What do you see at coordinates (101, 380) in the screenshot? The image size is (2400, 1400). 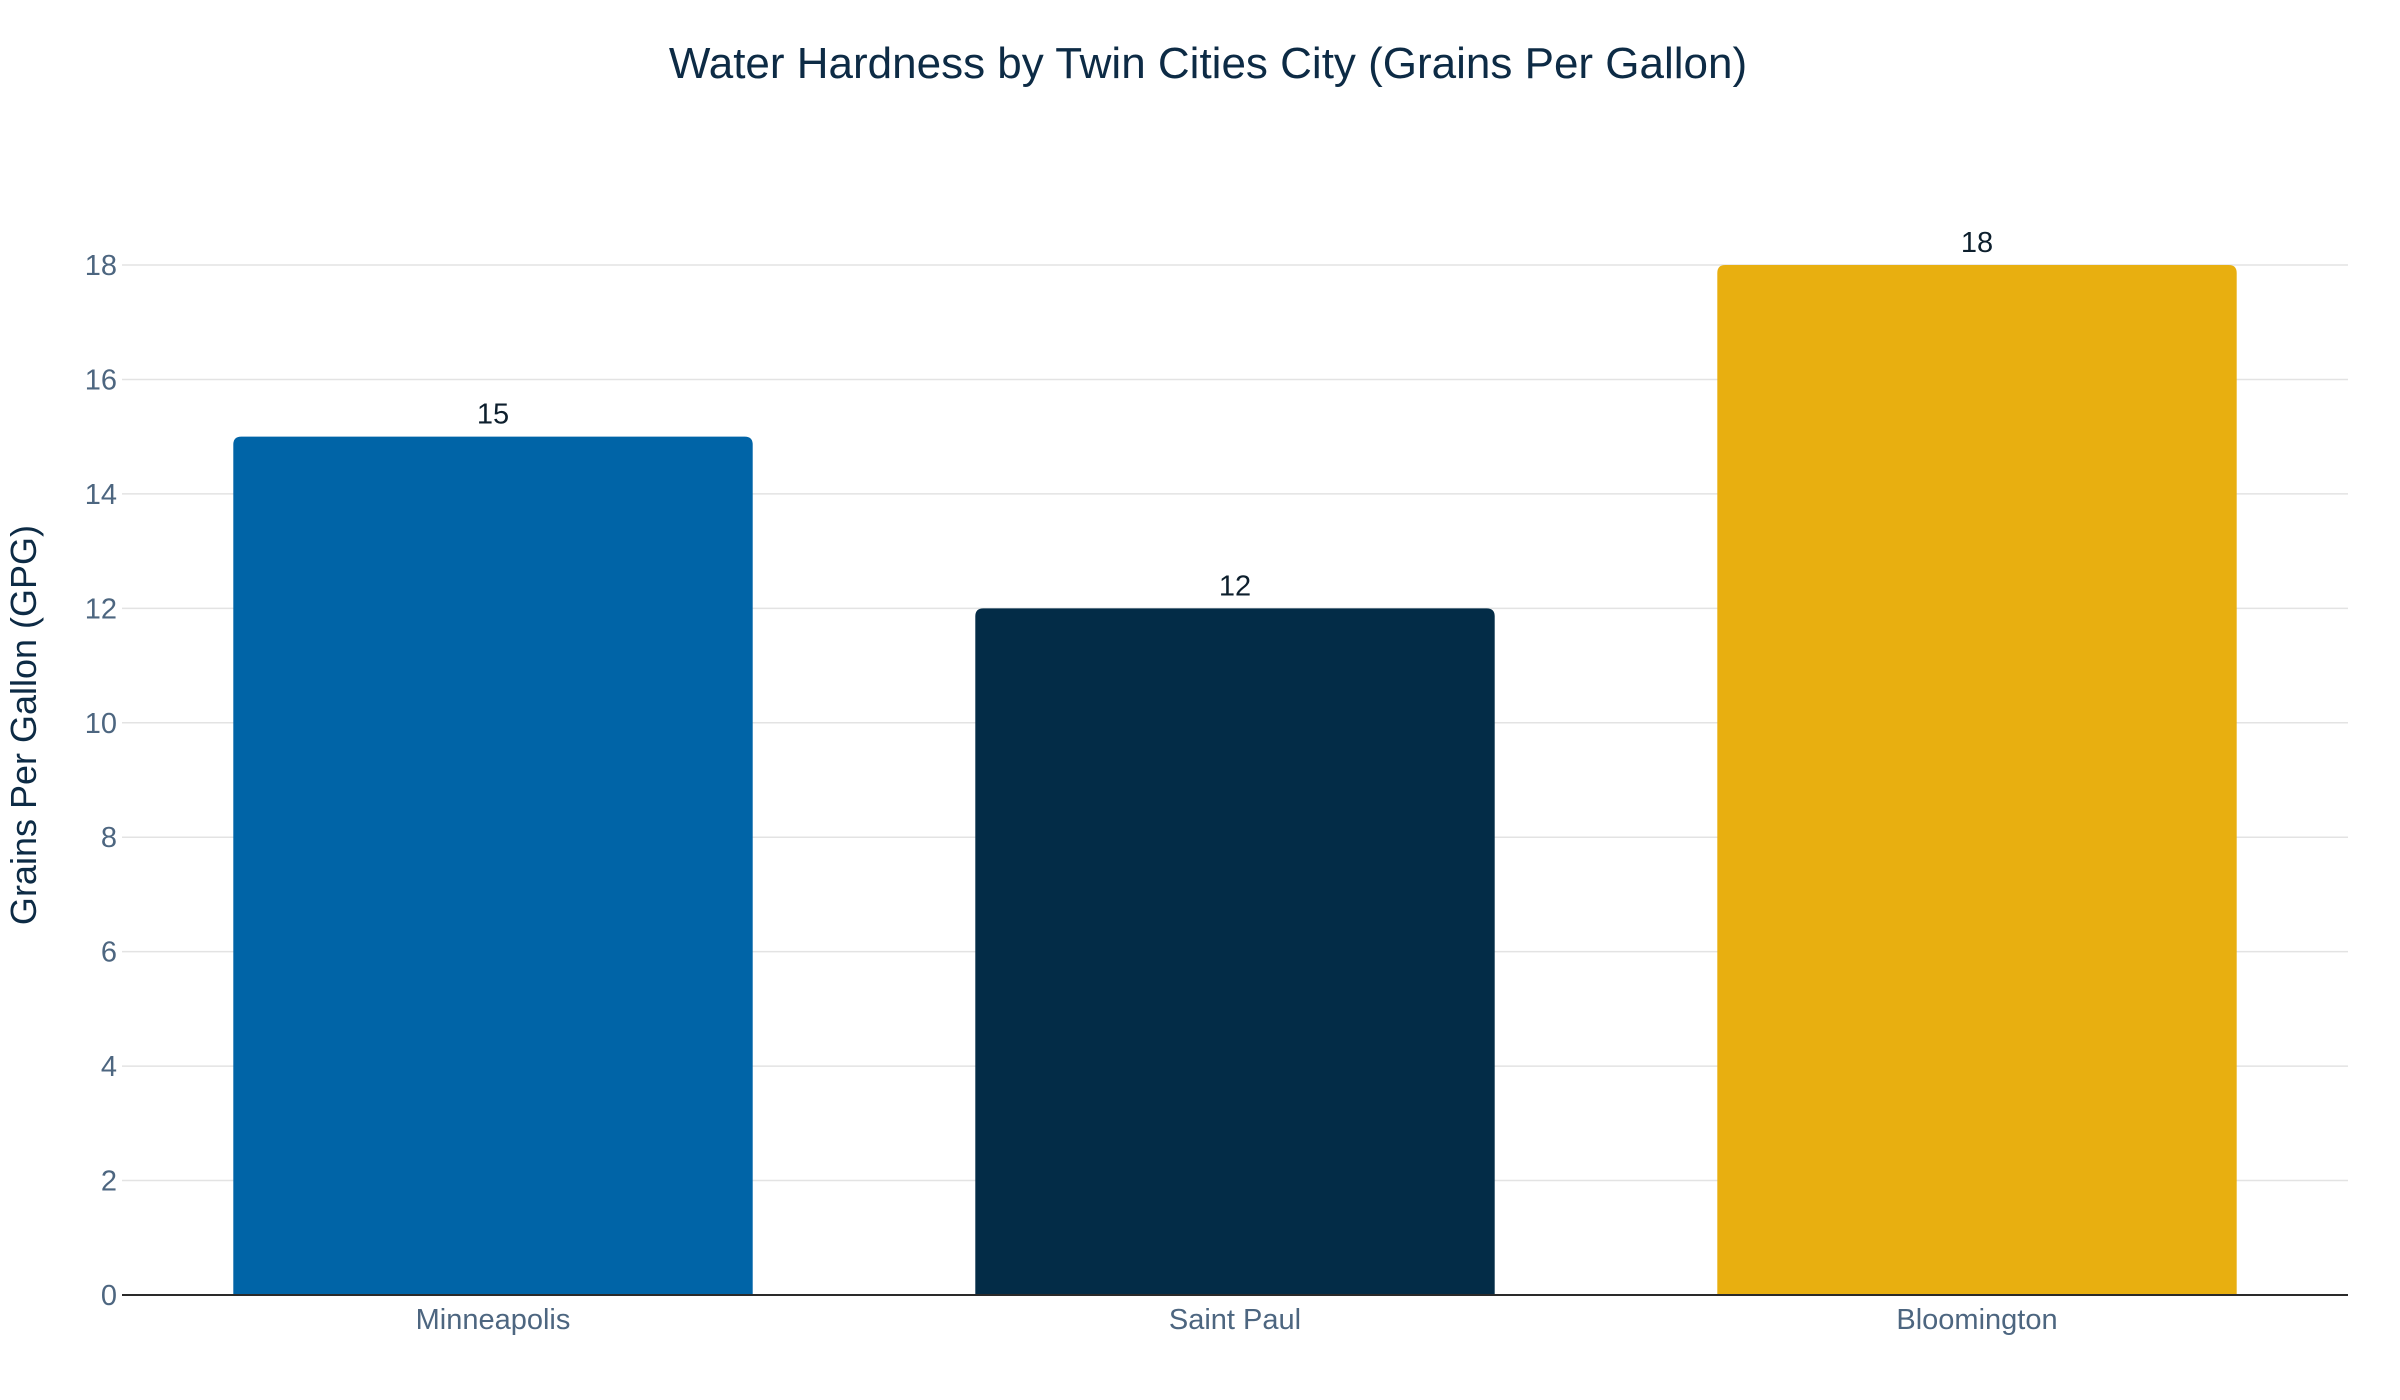 I see `y-tick-label: 16` at bounding box center [101, 380].